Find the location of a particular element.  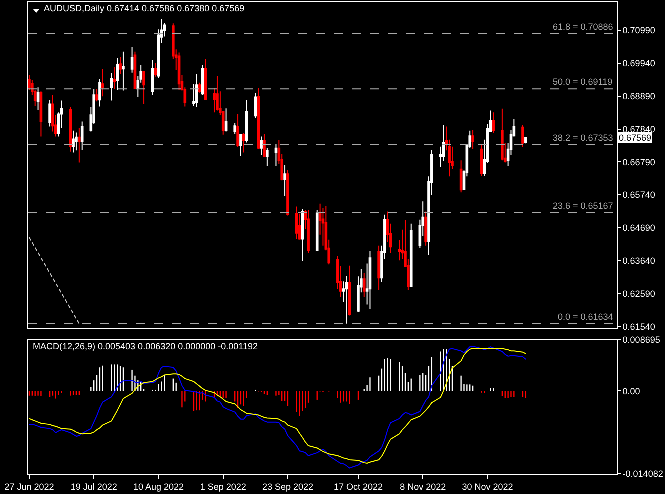

y-tick-label: 0.64690 is located at coordinates (639, 228).